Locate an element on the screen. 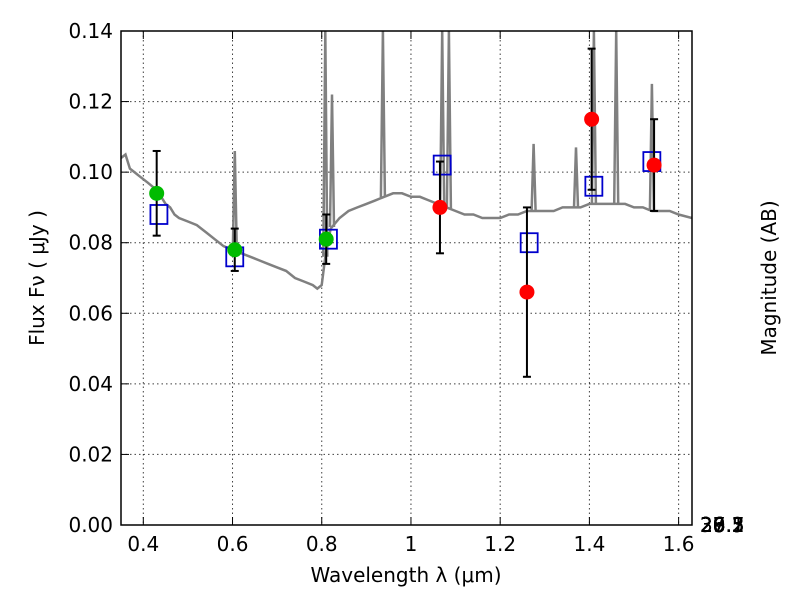  y-tick-label: 0.00 is located at coordinates (90, 525).